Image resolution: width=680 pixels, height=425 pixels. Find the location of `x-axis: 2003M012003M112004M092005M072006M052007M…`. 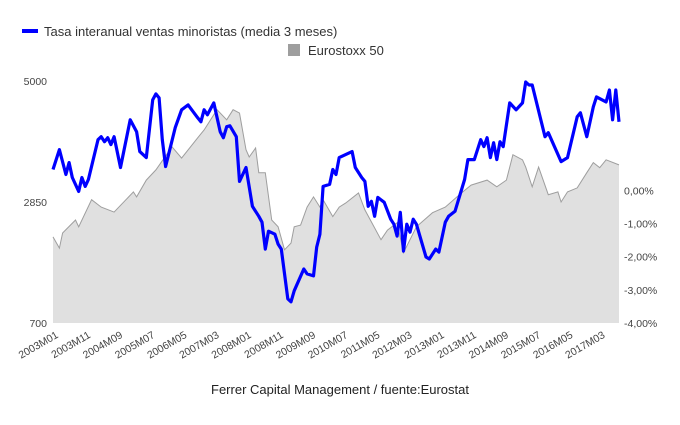

x-axis: 2003M012003M112004M092005M072006M052007M… is located at coordinates (312, 345).